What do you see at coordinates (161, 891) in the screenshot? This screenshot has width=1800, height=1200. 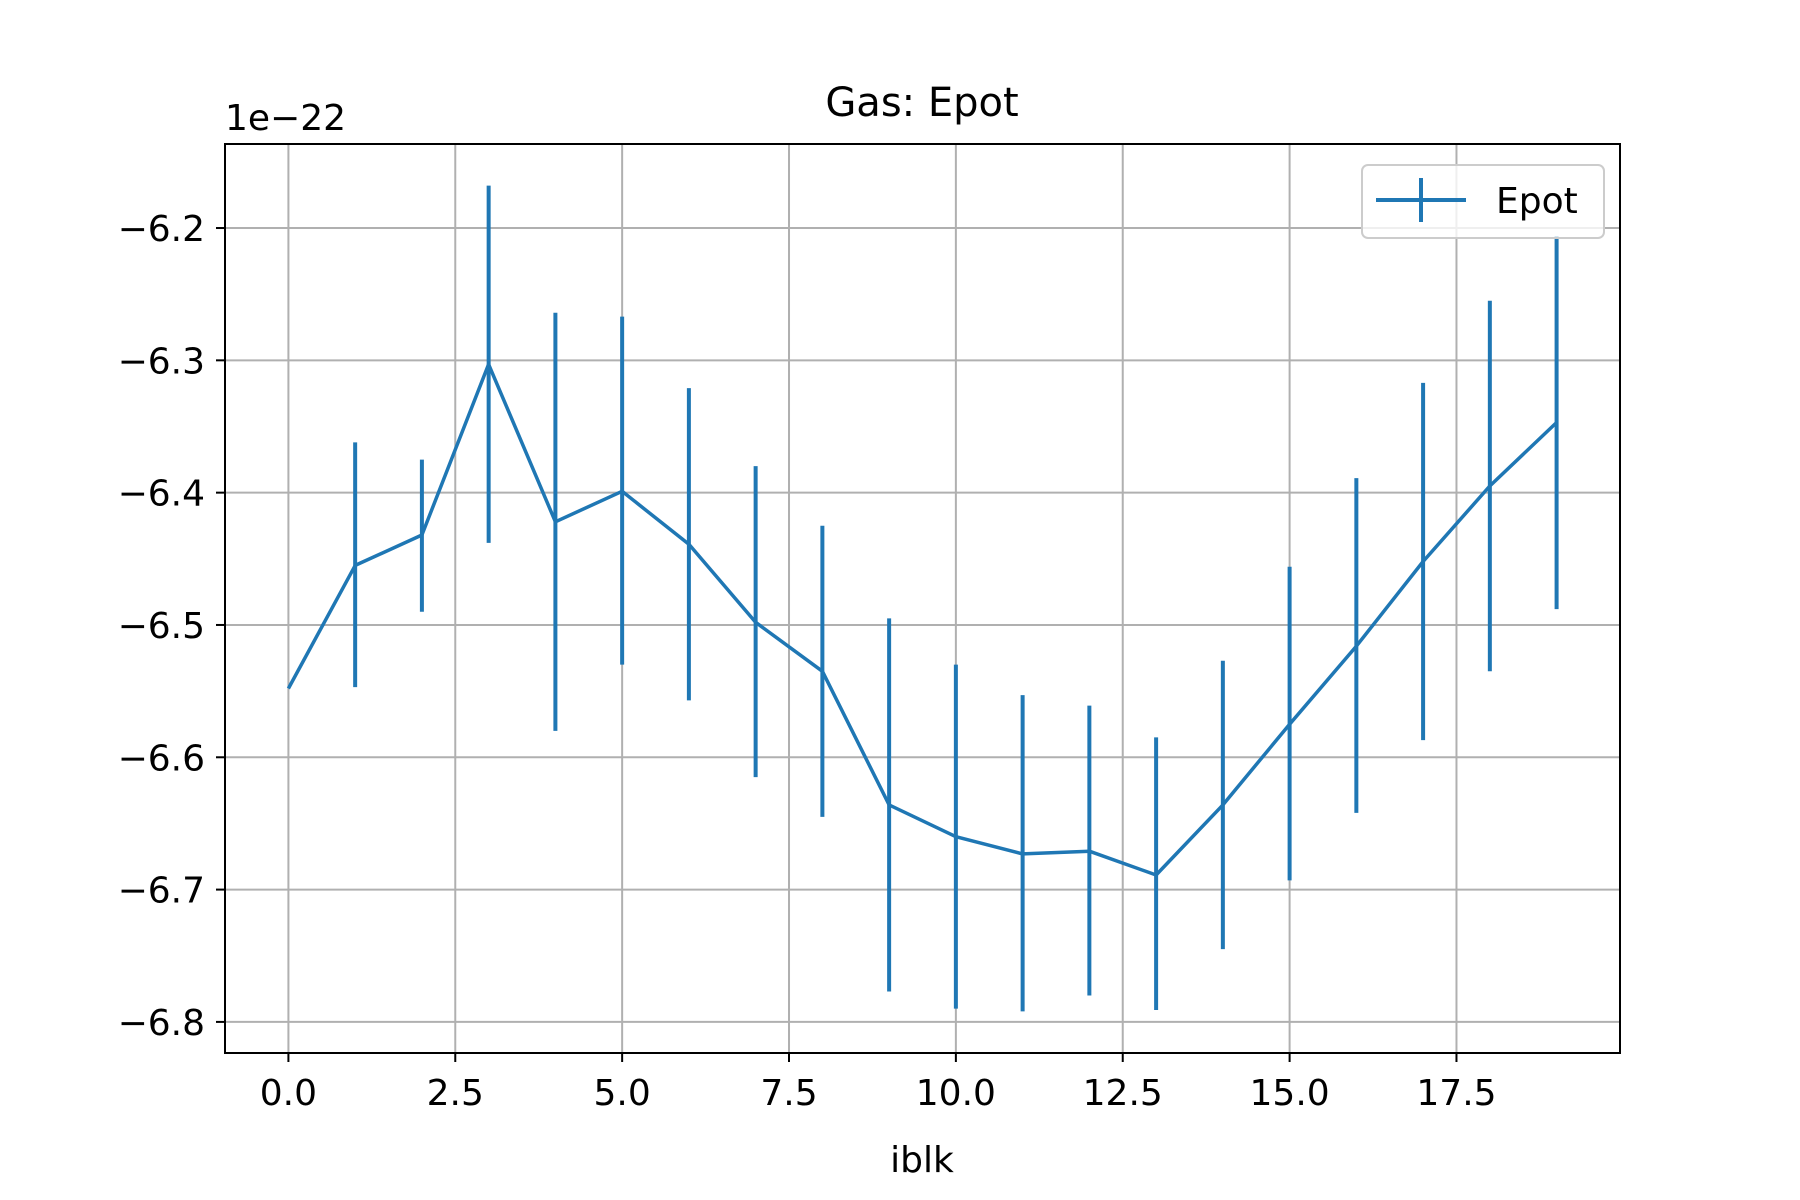 I see `y-tick-label: −6.7` at bounding box center [161, 891].